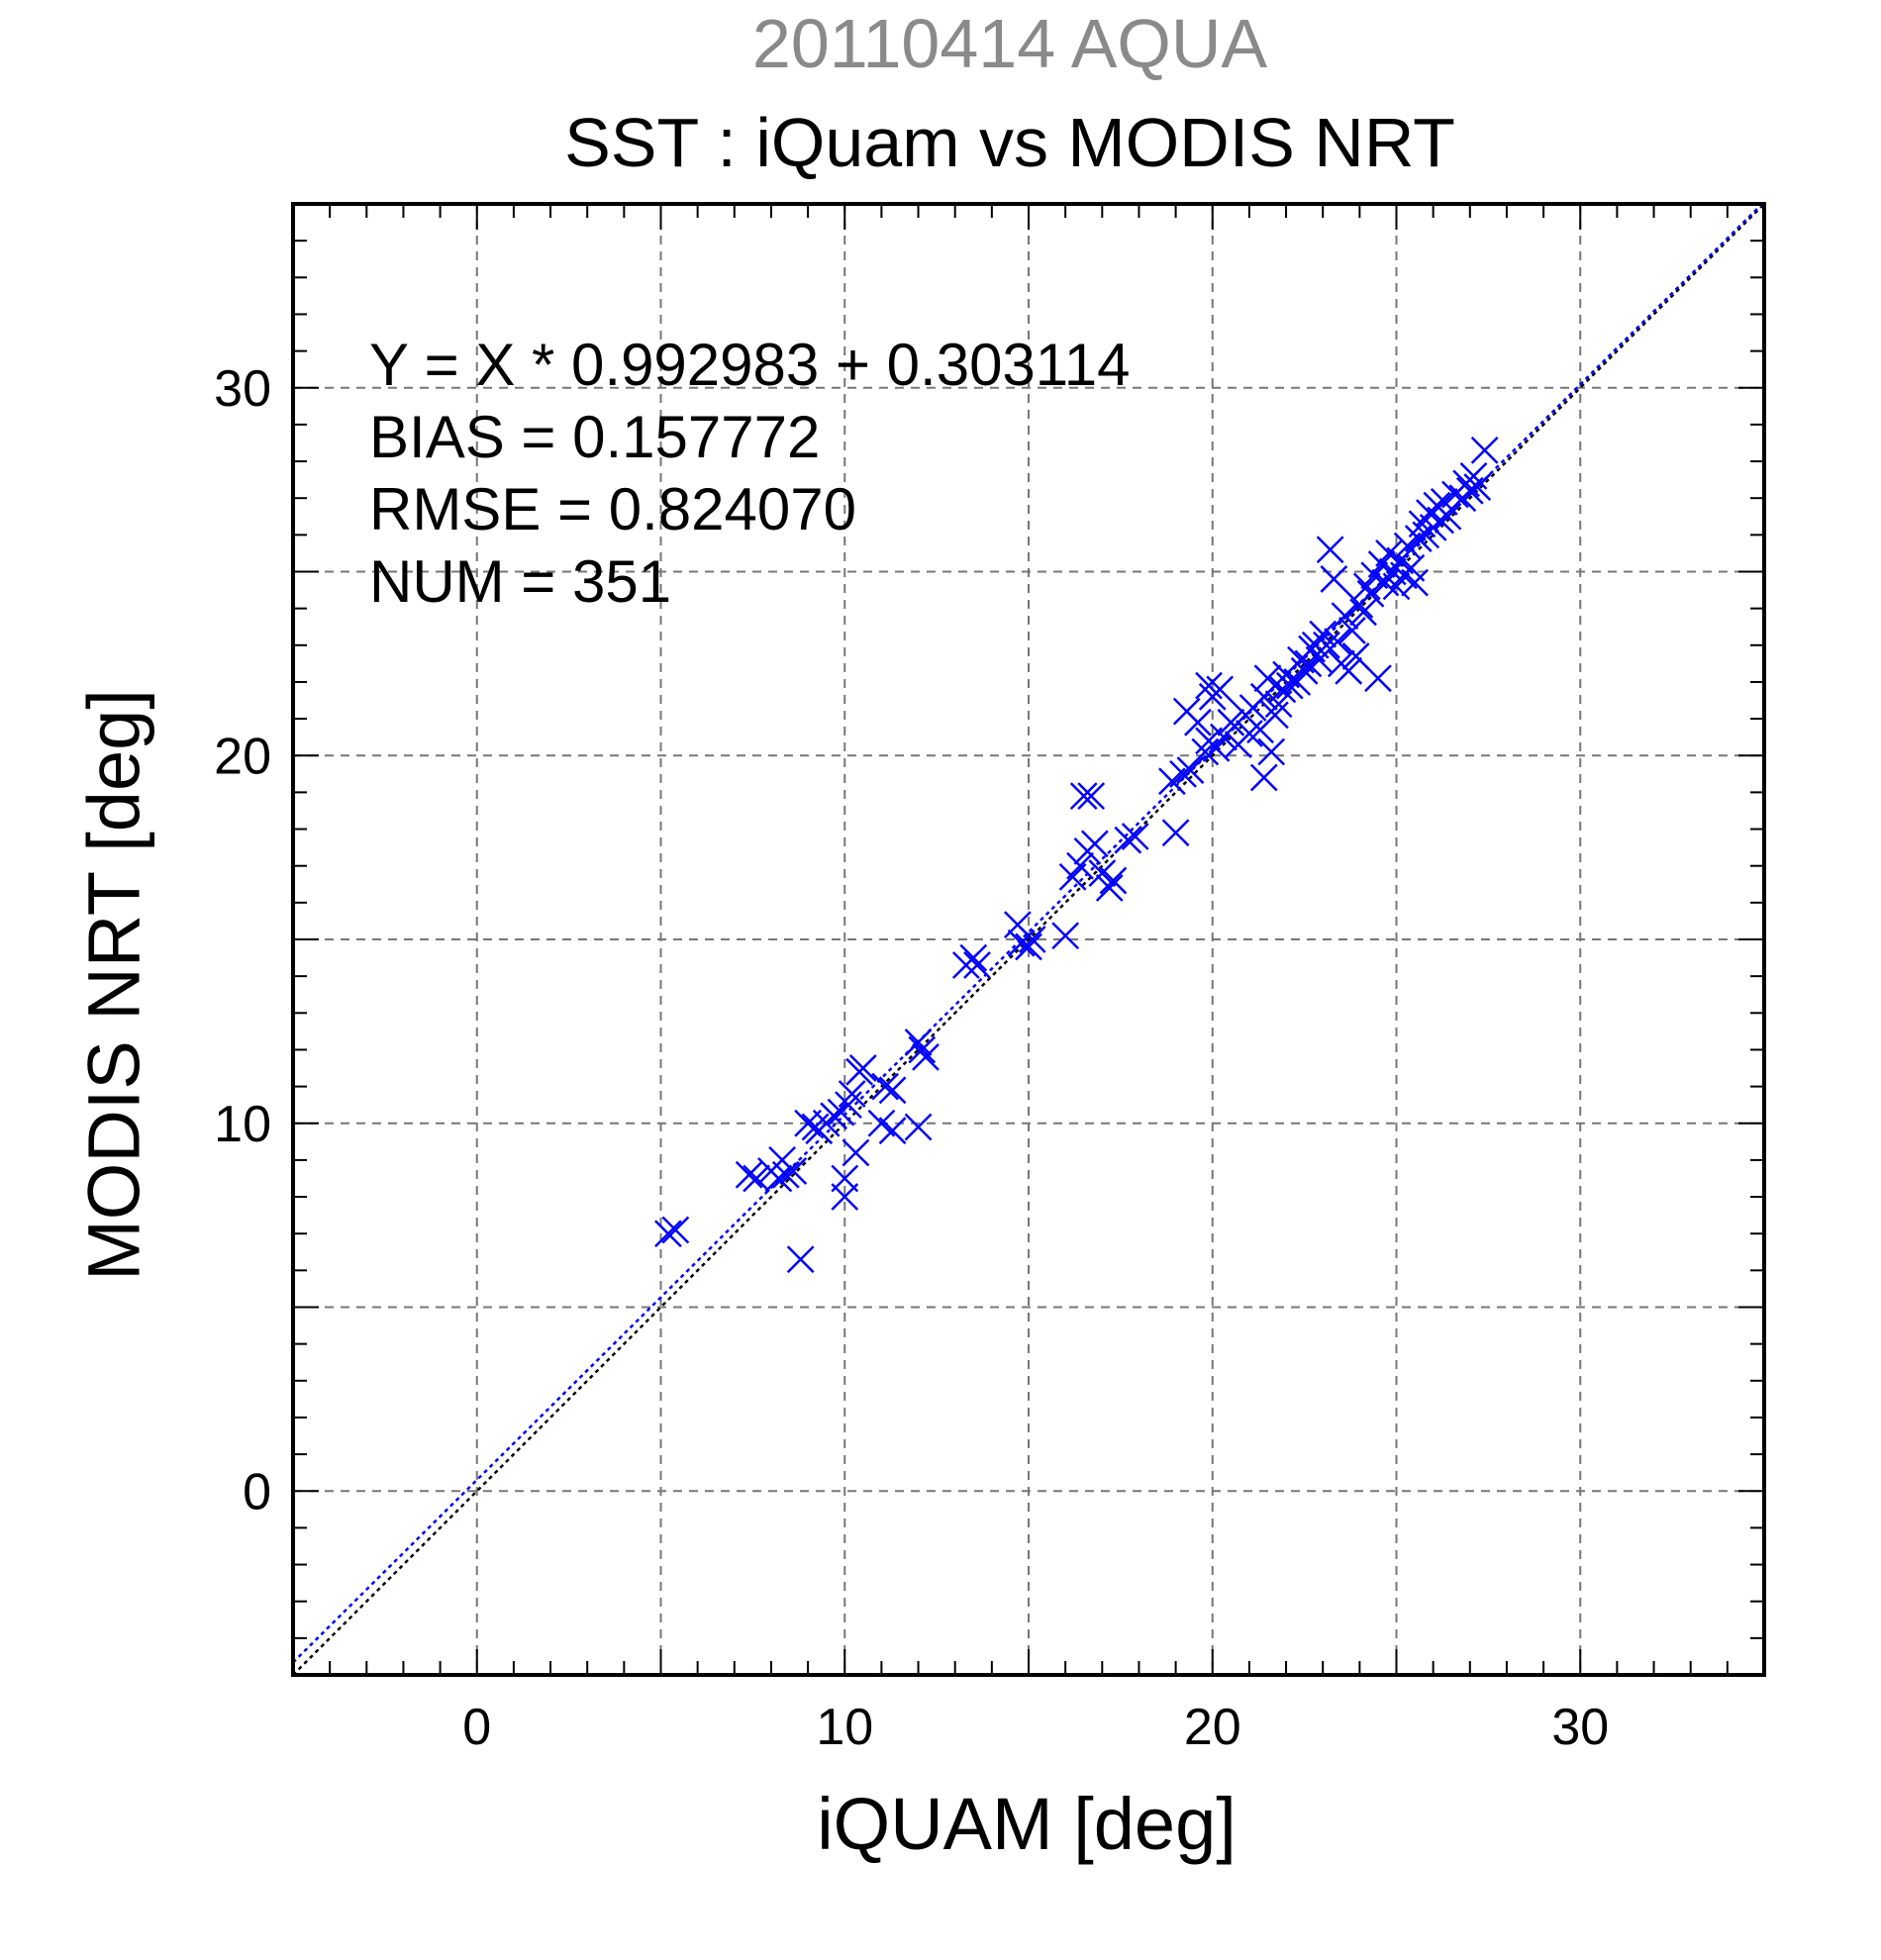 The width and height of the screenshot is (1881, 1960). What do you see at coordinates (520, 581) in the screenshot?
I see `count-value: NUM = 351` at bounding box center [520, 581].